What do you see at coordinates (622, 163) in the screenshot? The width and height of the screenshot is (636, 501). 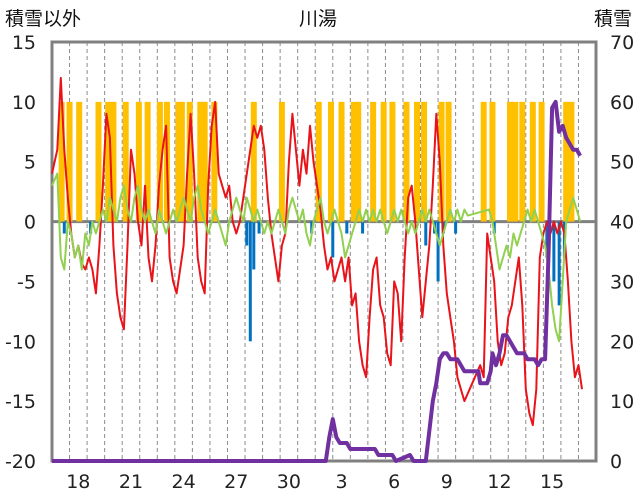 I see `y-right-tick-label: 50` at bounding box center [622, 163].